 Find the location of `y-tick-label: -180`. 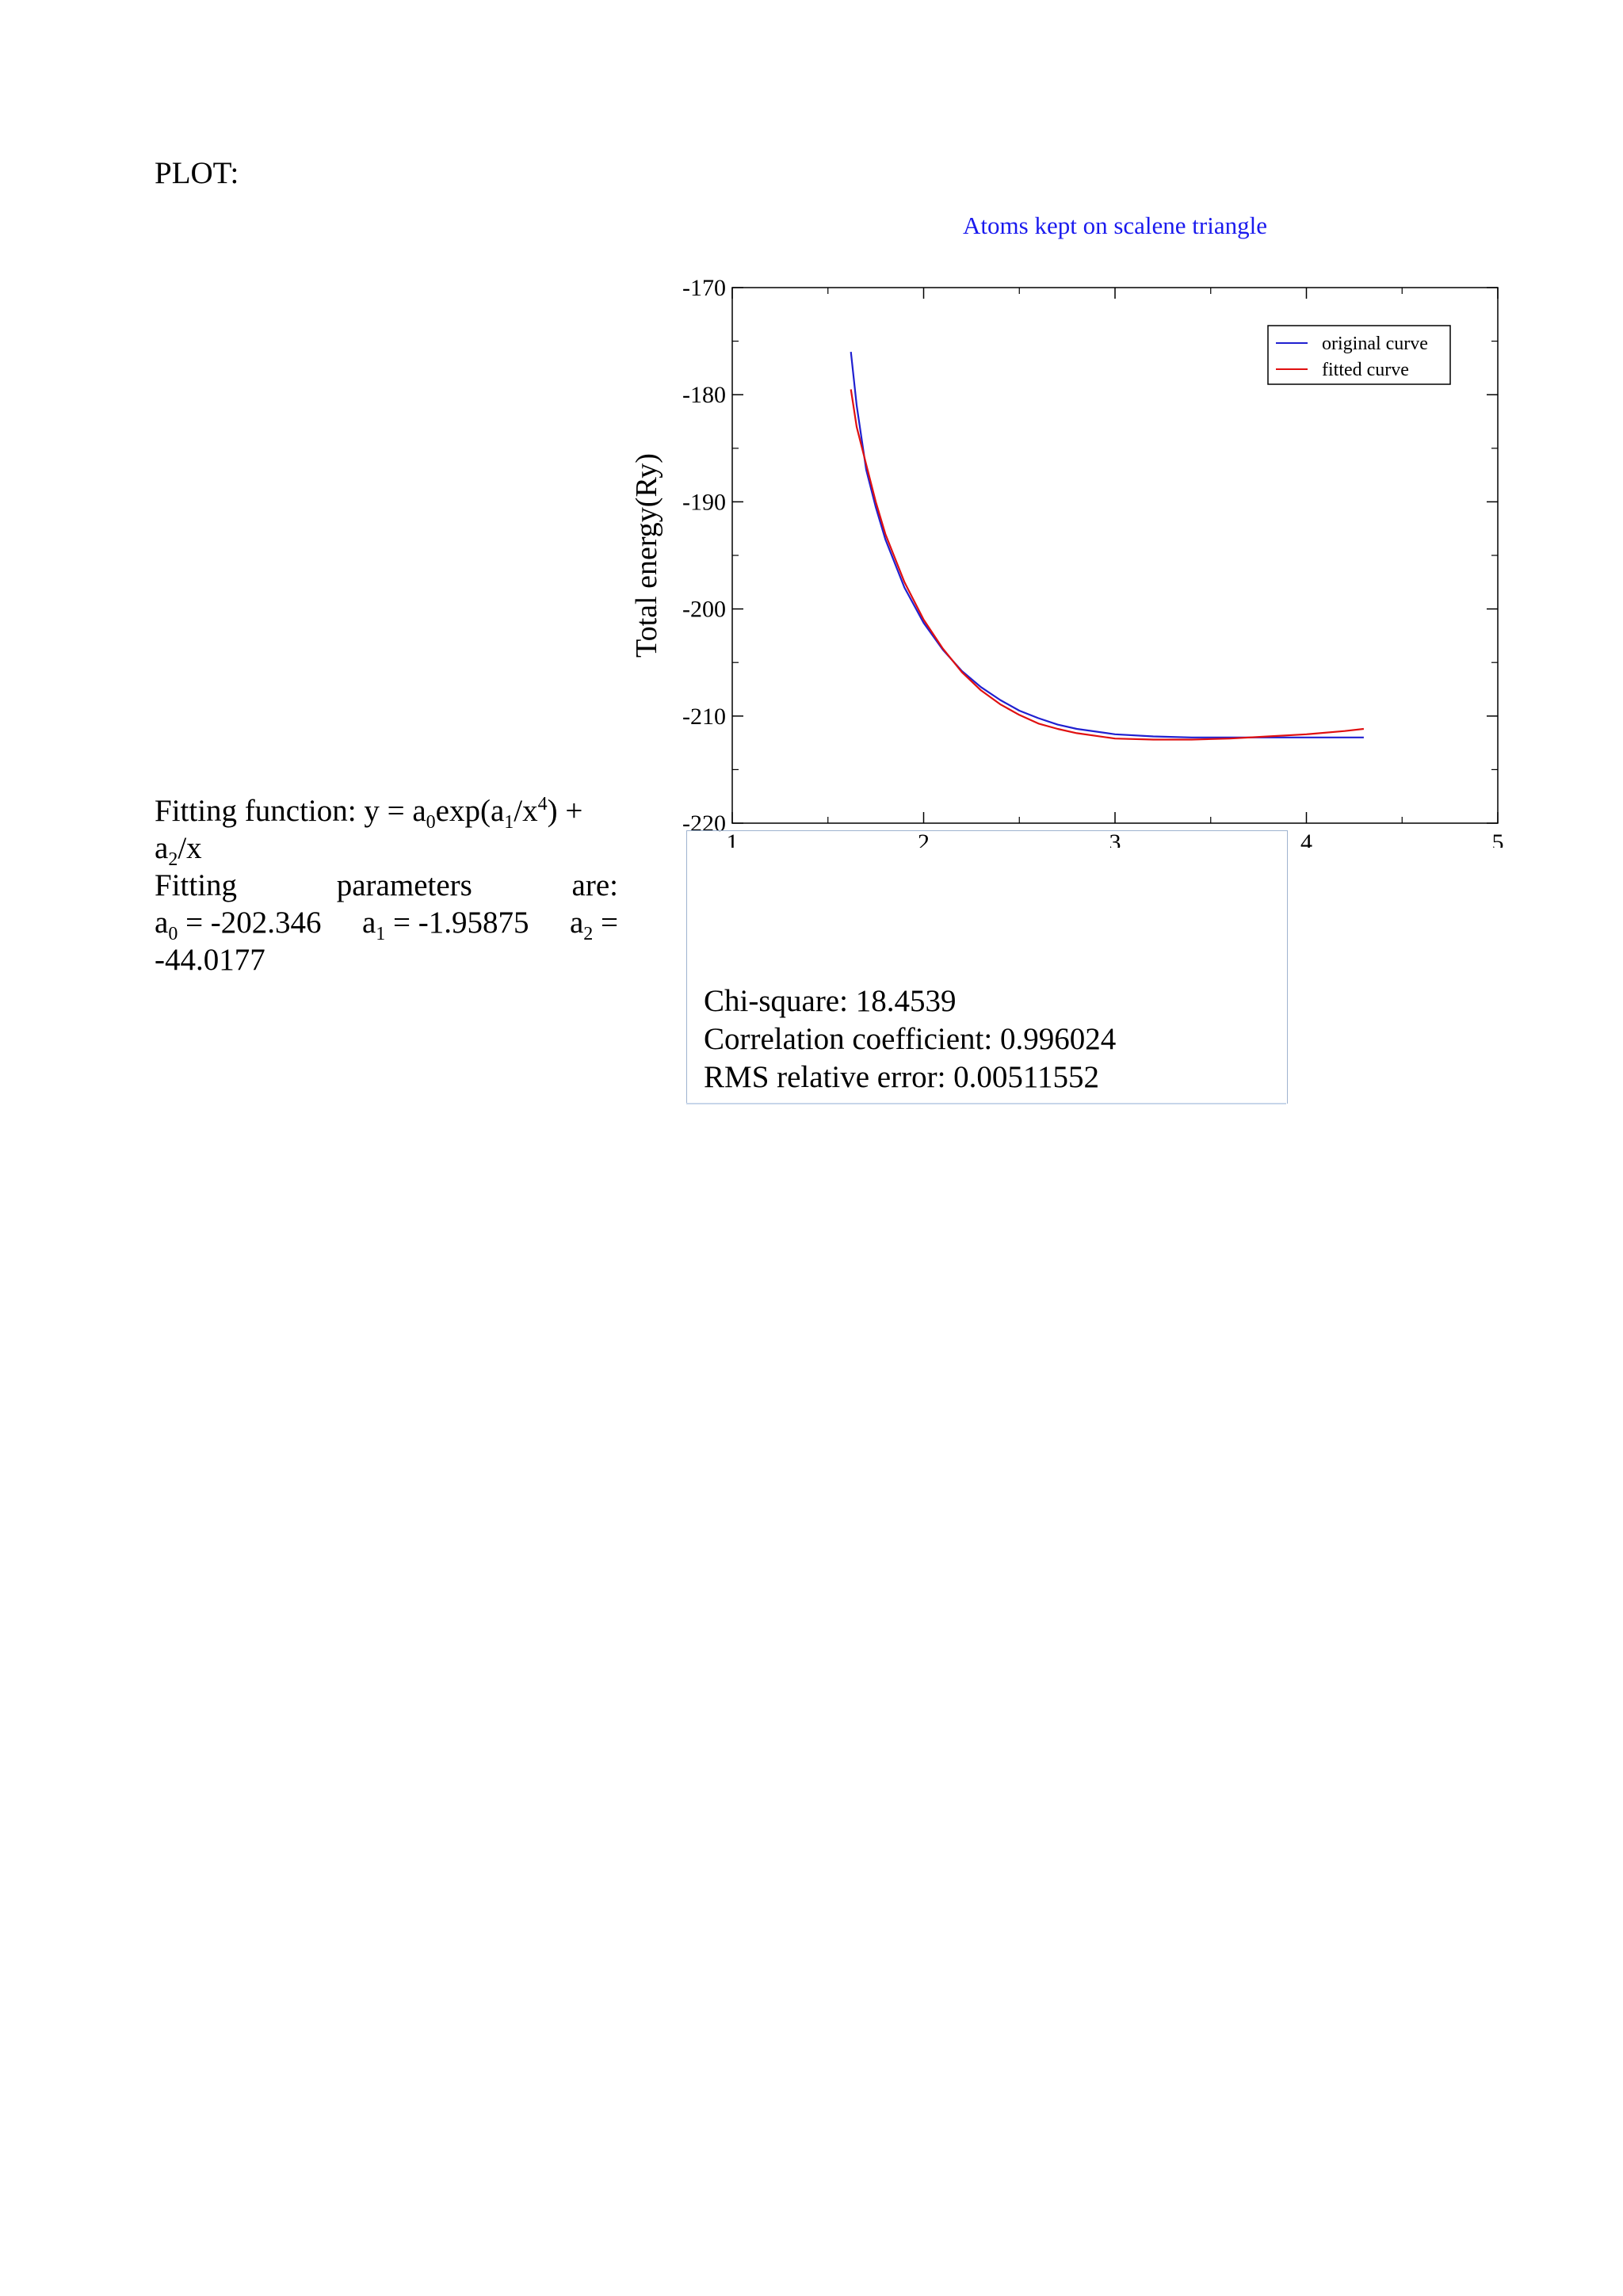

y-tick-label: -180 is located at coordinates (704, 395).